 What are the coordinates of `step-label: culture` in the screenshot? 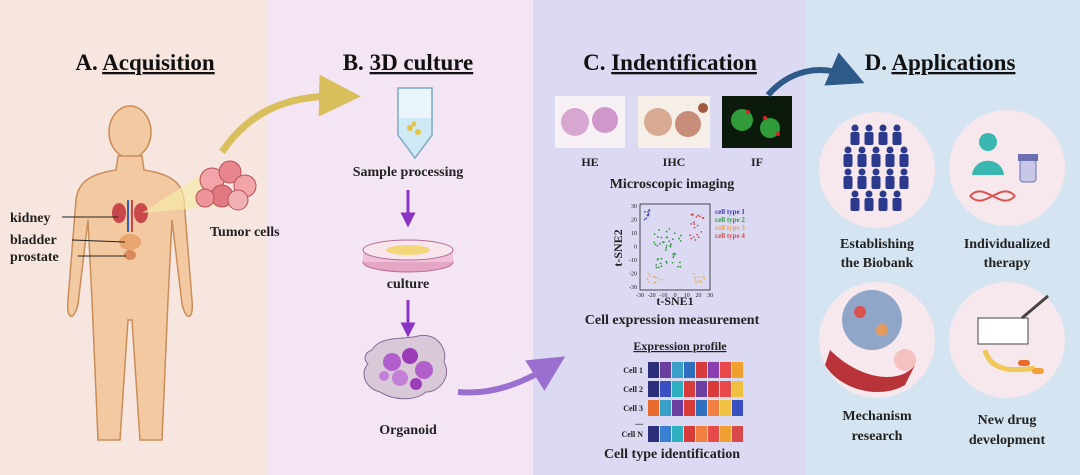 It's located at (408, 284).